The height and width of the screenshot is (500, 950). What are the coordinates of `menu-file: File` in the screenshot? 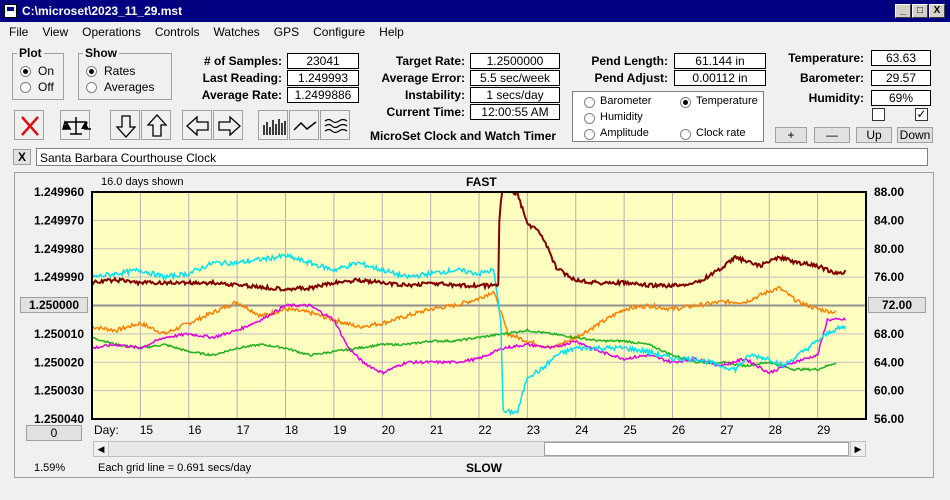 It's located at (19, 32).